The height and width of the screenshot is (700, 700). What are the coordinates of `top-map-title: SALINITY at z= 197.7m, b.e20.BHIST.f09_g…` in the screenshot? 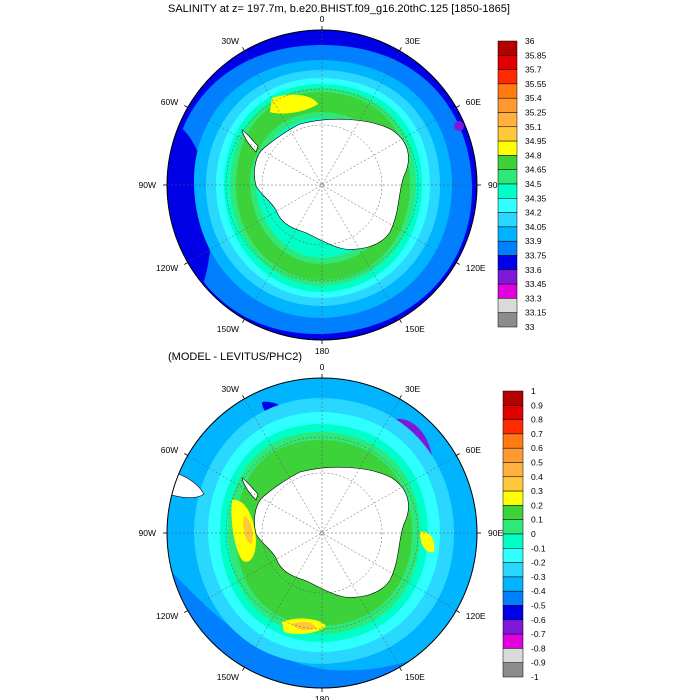 It's located at (339, 9).